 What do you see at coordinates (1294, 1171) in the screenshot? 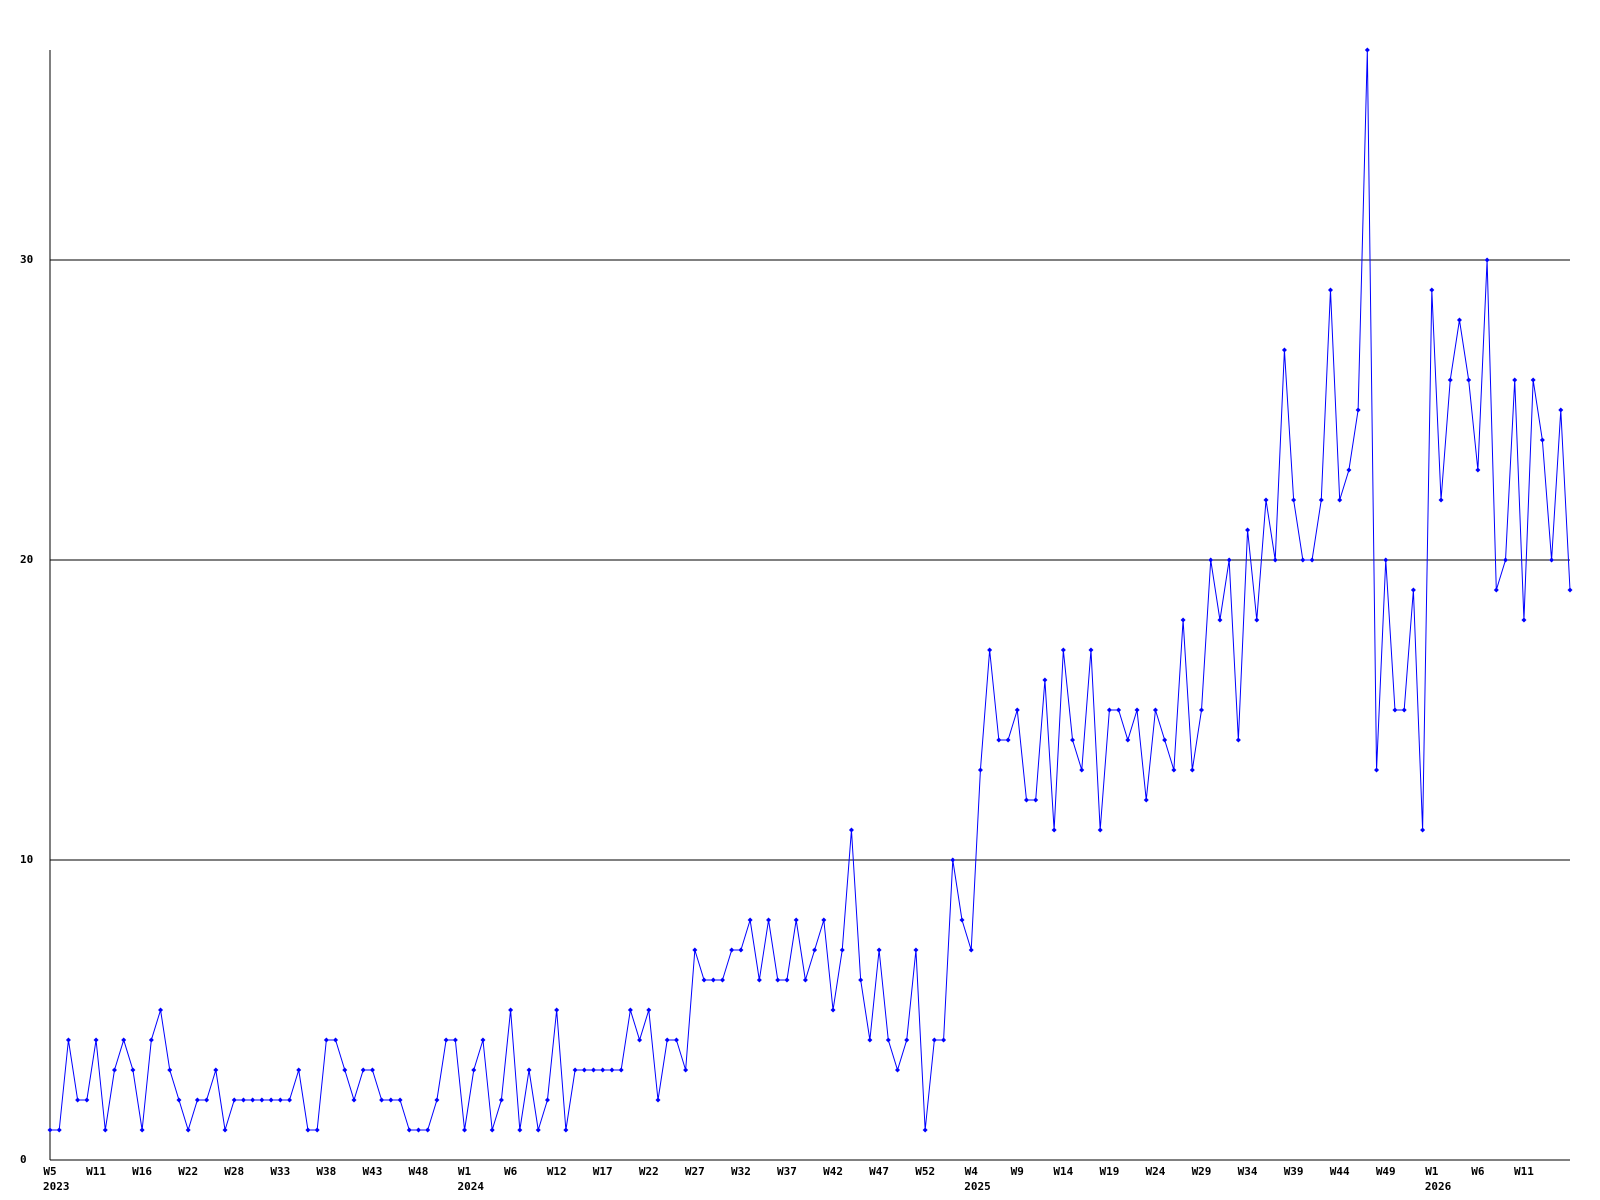
I see `x-tick-label: W39` at bounding box center [1294, 1171].